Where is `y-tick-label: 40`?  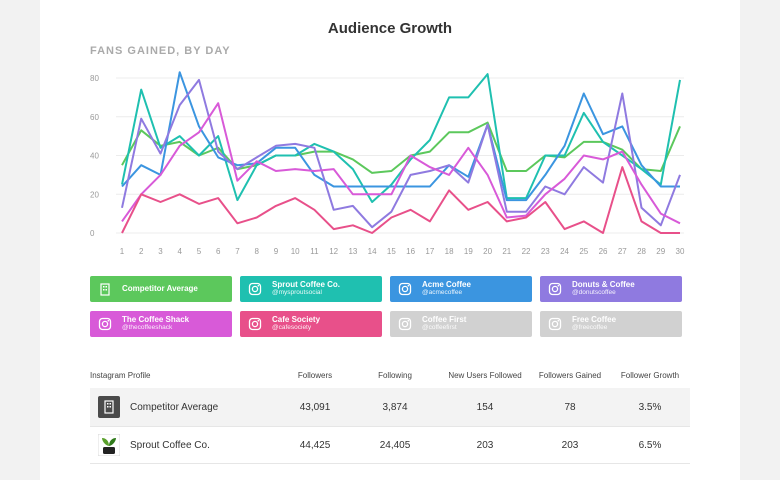
y-tick-label: 40 is located at coordinates (94, 156).